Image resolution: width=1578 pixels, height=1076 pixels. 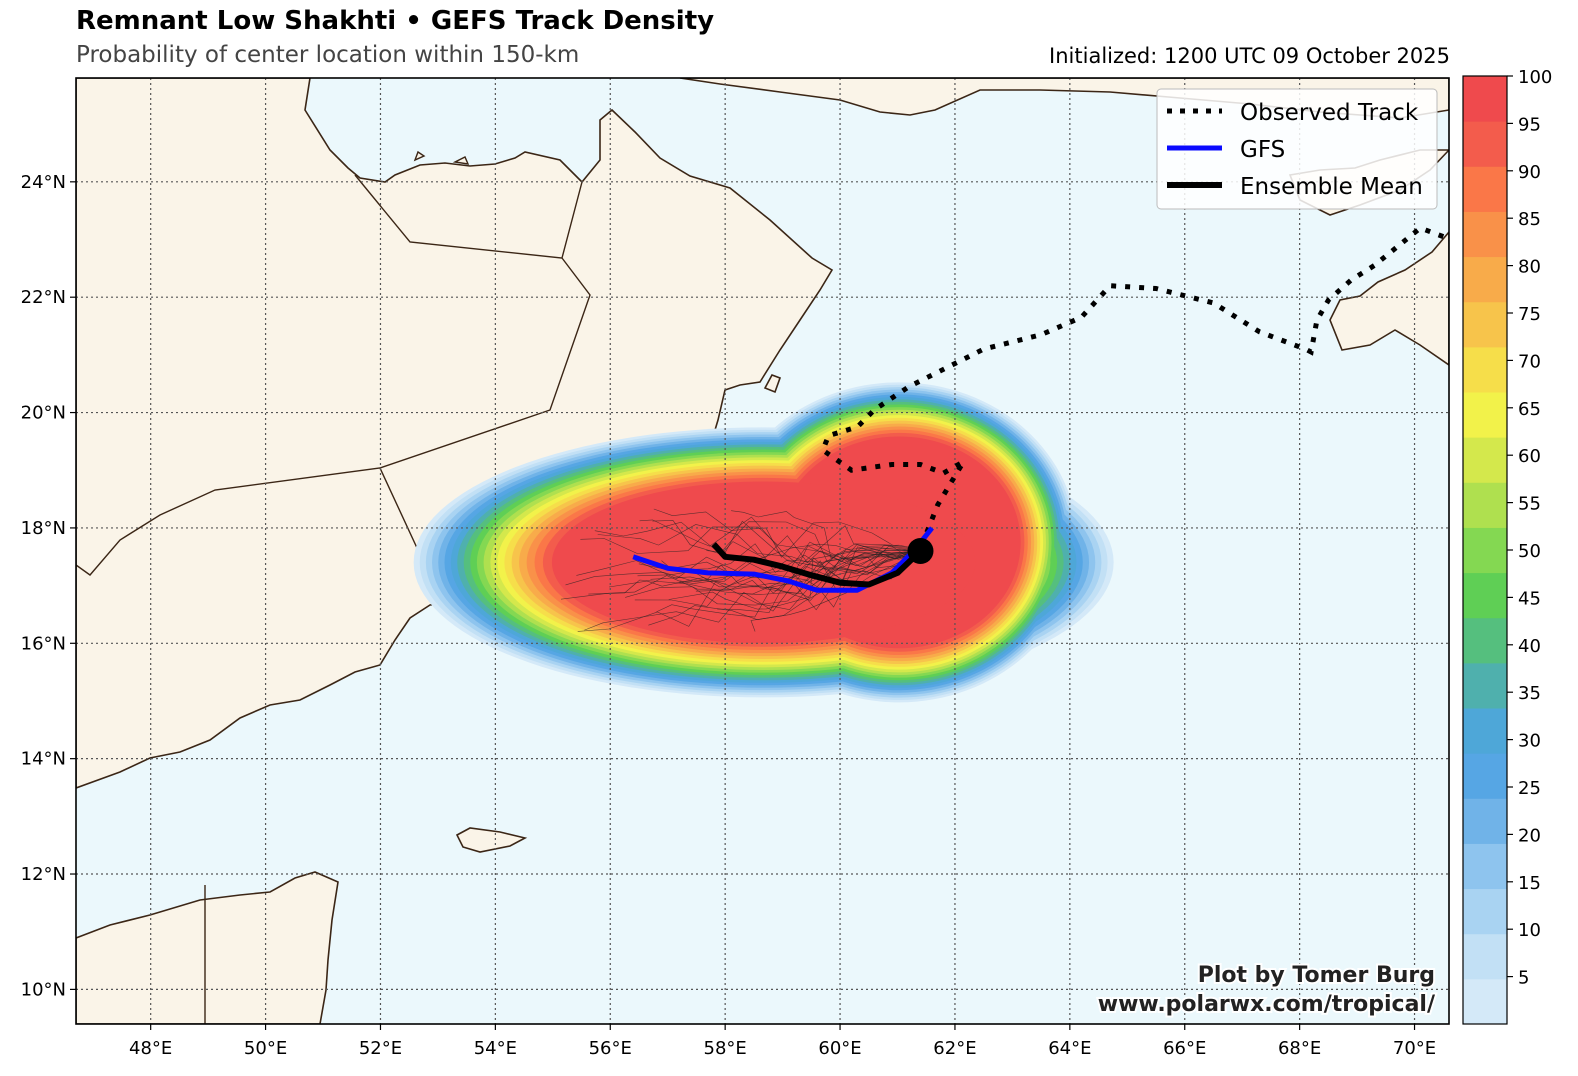 I want to click on lon-tick-label: 64°E, so click(x=1069, y=1048).